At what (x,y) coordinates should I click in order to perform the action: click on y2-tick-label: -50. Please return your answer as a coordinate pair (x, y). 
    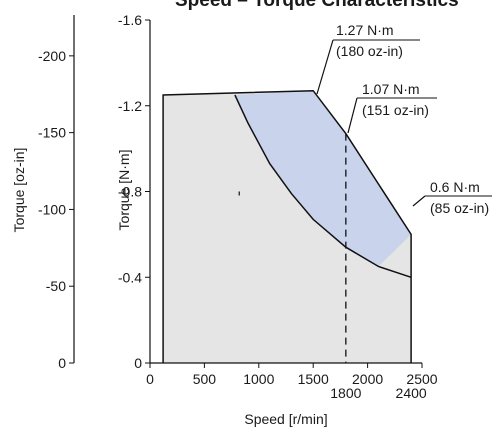
    Looking at the image, I should click on (56, 286).